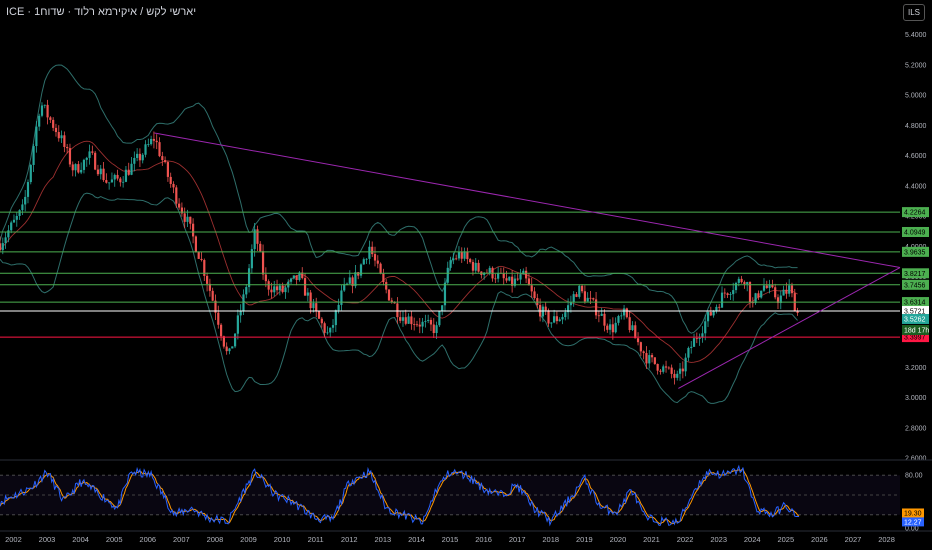 This screenshot has height=550, width=932. What do you see at coordinates (915, 338) in the screenshot?
I see `level-label: 3.3997` at bounding box center [915, 338].